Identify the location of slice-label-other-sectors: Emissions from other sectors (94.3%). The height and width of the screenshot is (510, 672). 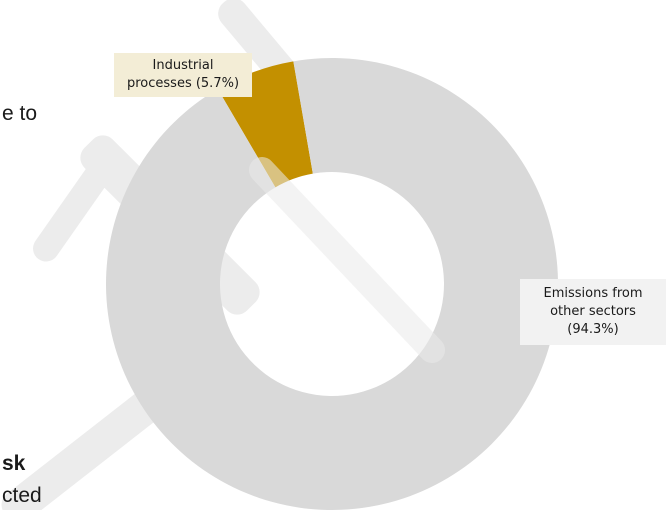
(593, 312).